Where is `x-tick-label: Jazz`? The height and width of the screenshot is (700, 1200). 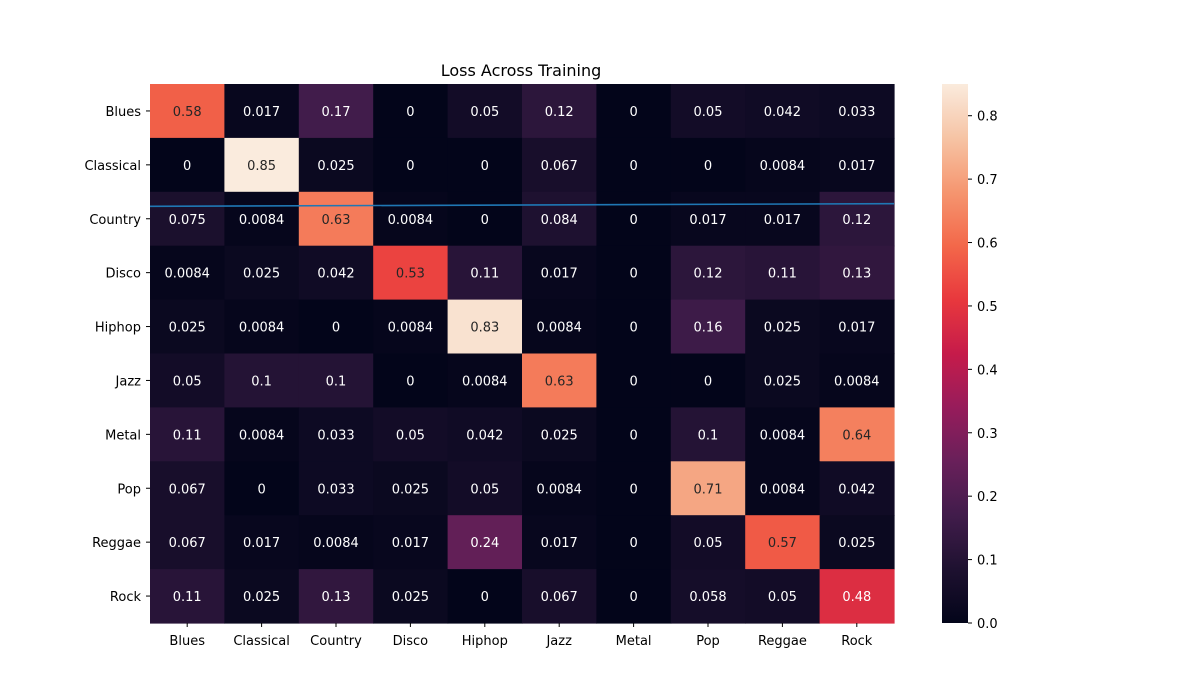 x-tick-label: Jazz is located at coordinates (558, 641).